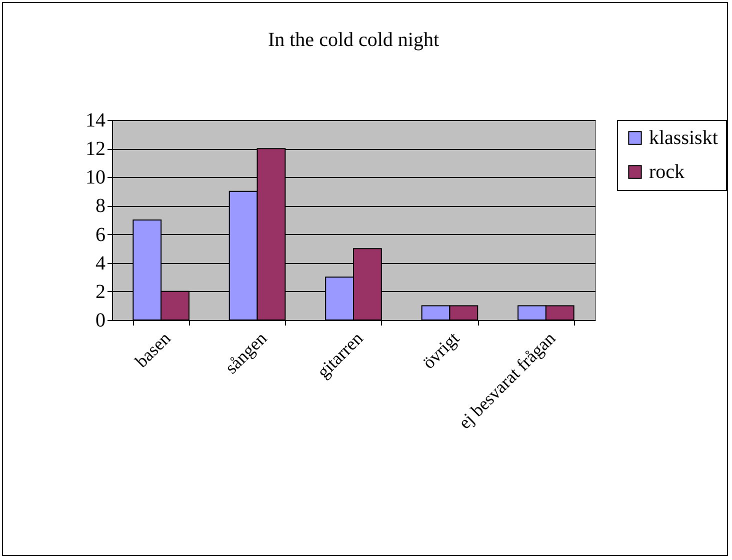  What do you see at coordinates (101, 235) in the screenshot?
I see `y-tick-label: 6` at bounding box center [101, 235].